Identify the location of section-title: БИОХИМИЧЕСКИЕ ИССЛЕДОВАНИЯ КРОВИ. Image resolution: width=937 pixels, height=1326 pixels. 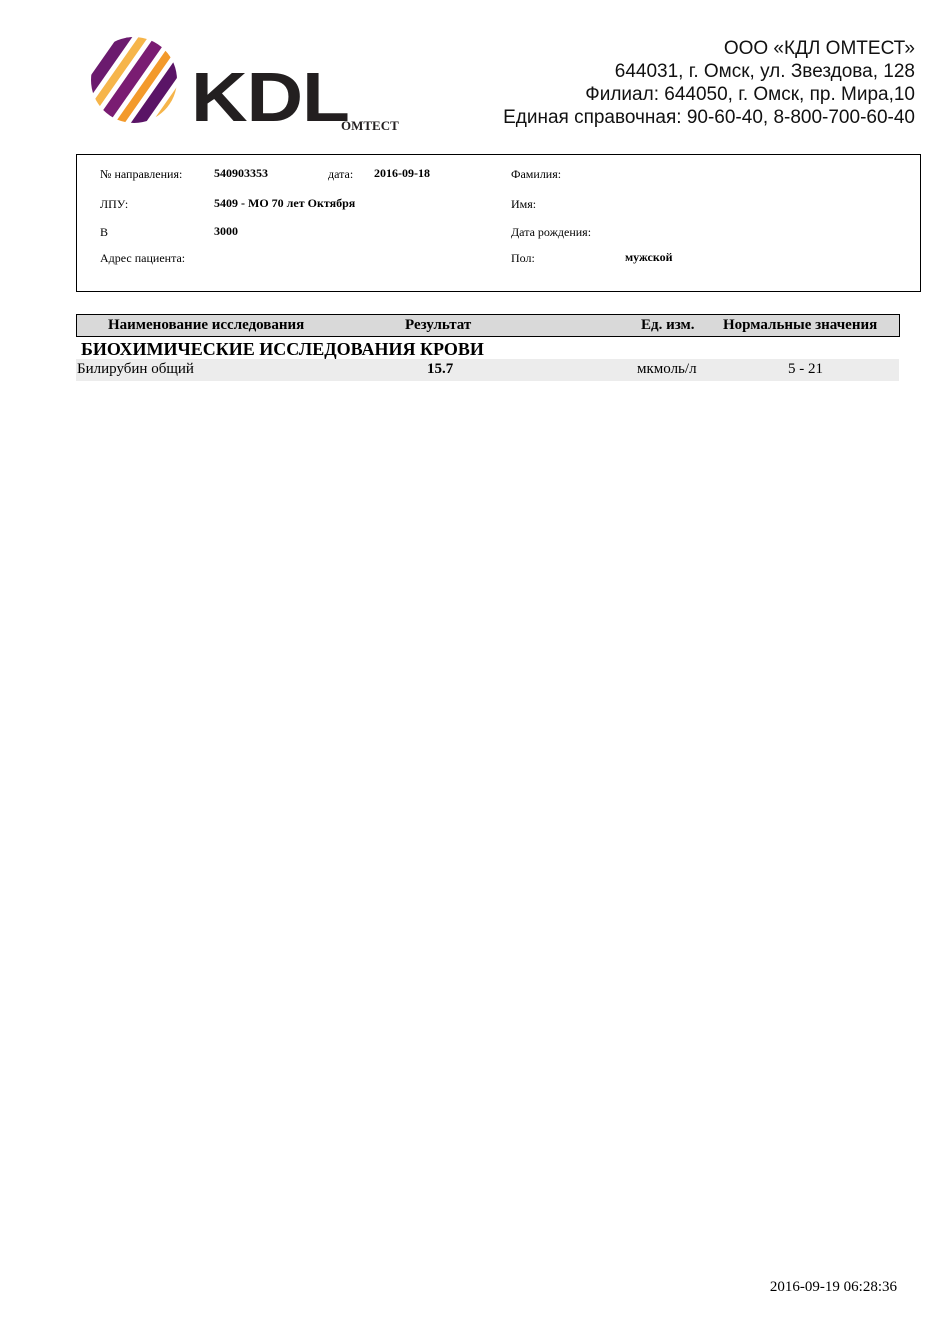
(282, 349).